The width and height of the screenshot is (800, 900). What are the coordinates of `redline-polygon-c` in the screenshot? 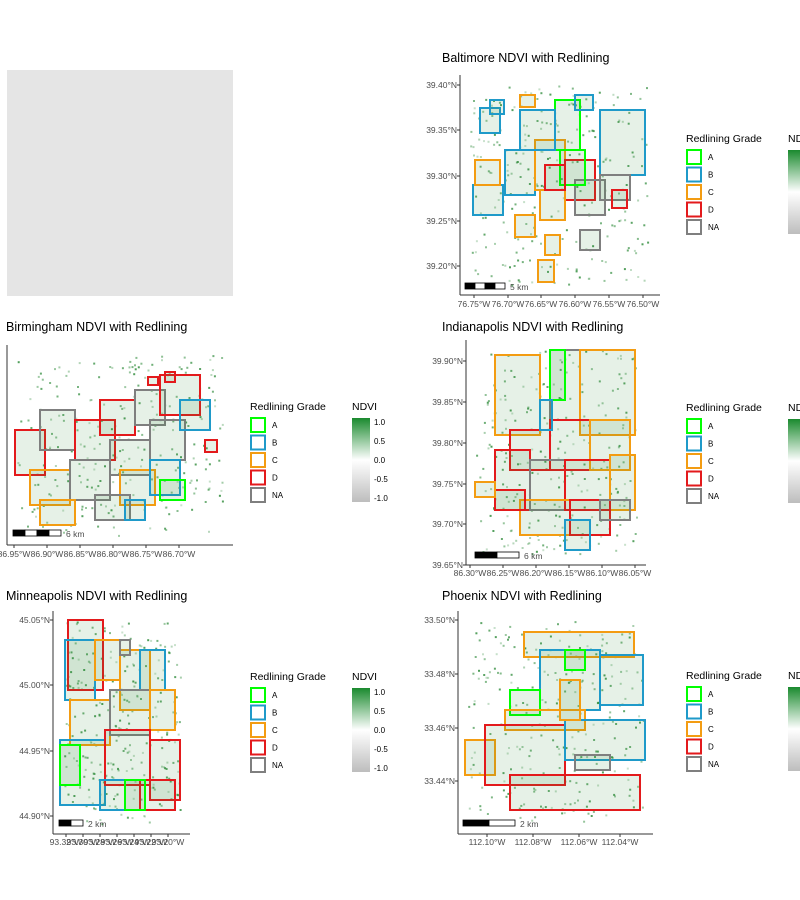 It's located at (487, 172).